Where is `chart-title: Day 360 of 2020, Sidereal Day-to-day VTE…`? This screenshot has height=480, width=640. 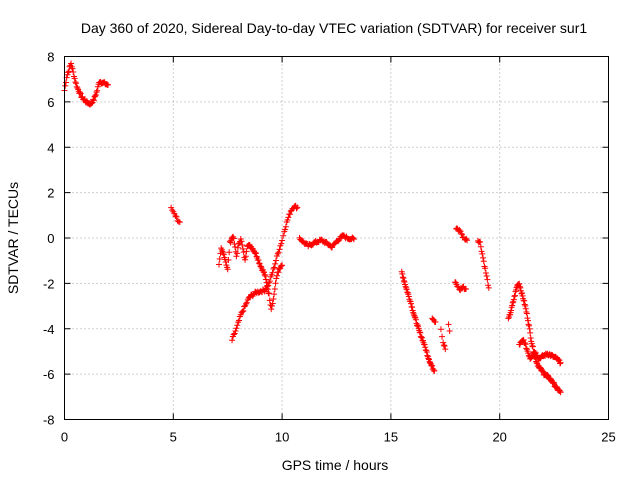 chart-title: Day 360 of 2020, Sidereal Day-to-day VTE… is located at coordinates (334, 28).